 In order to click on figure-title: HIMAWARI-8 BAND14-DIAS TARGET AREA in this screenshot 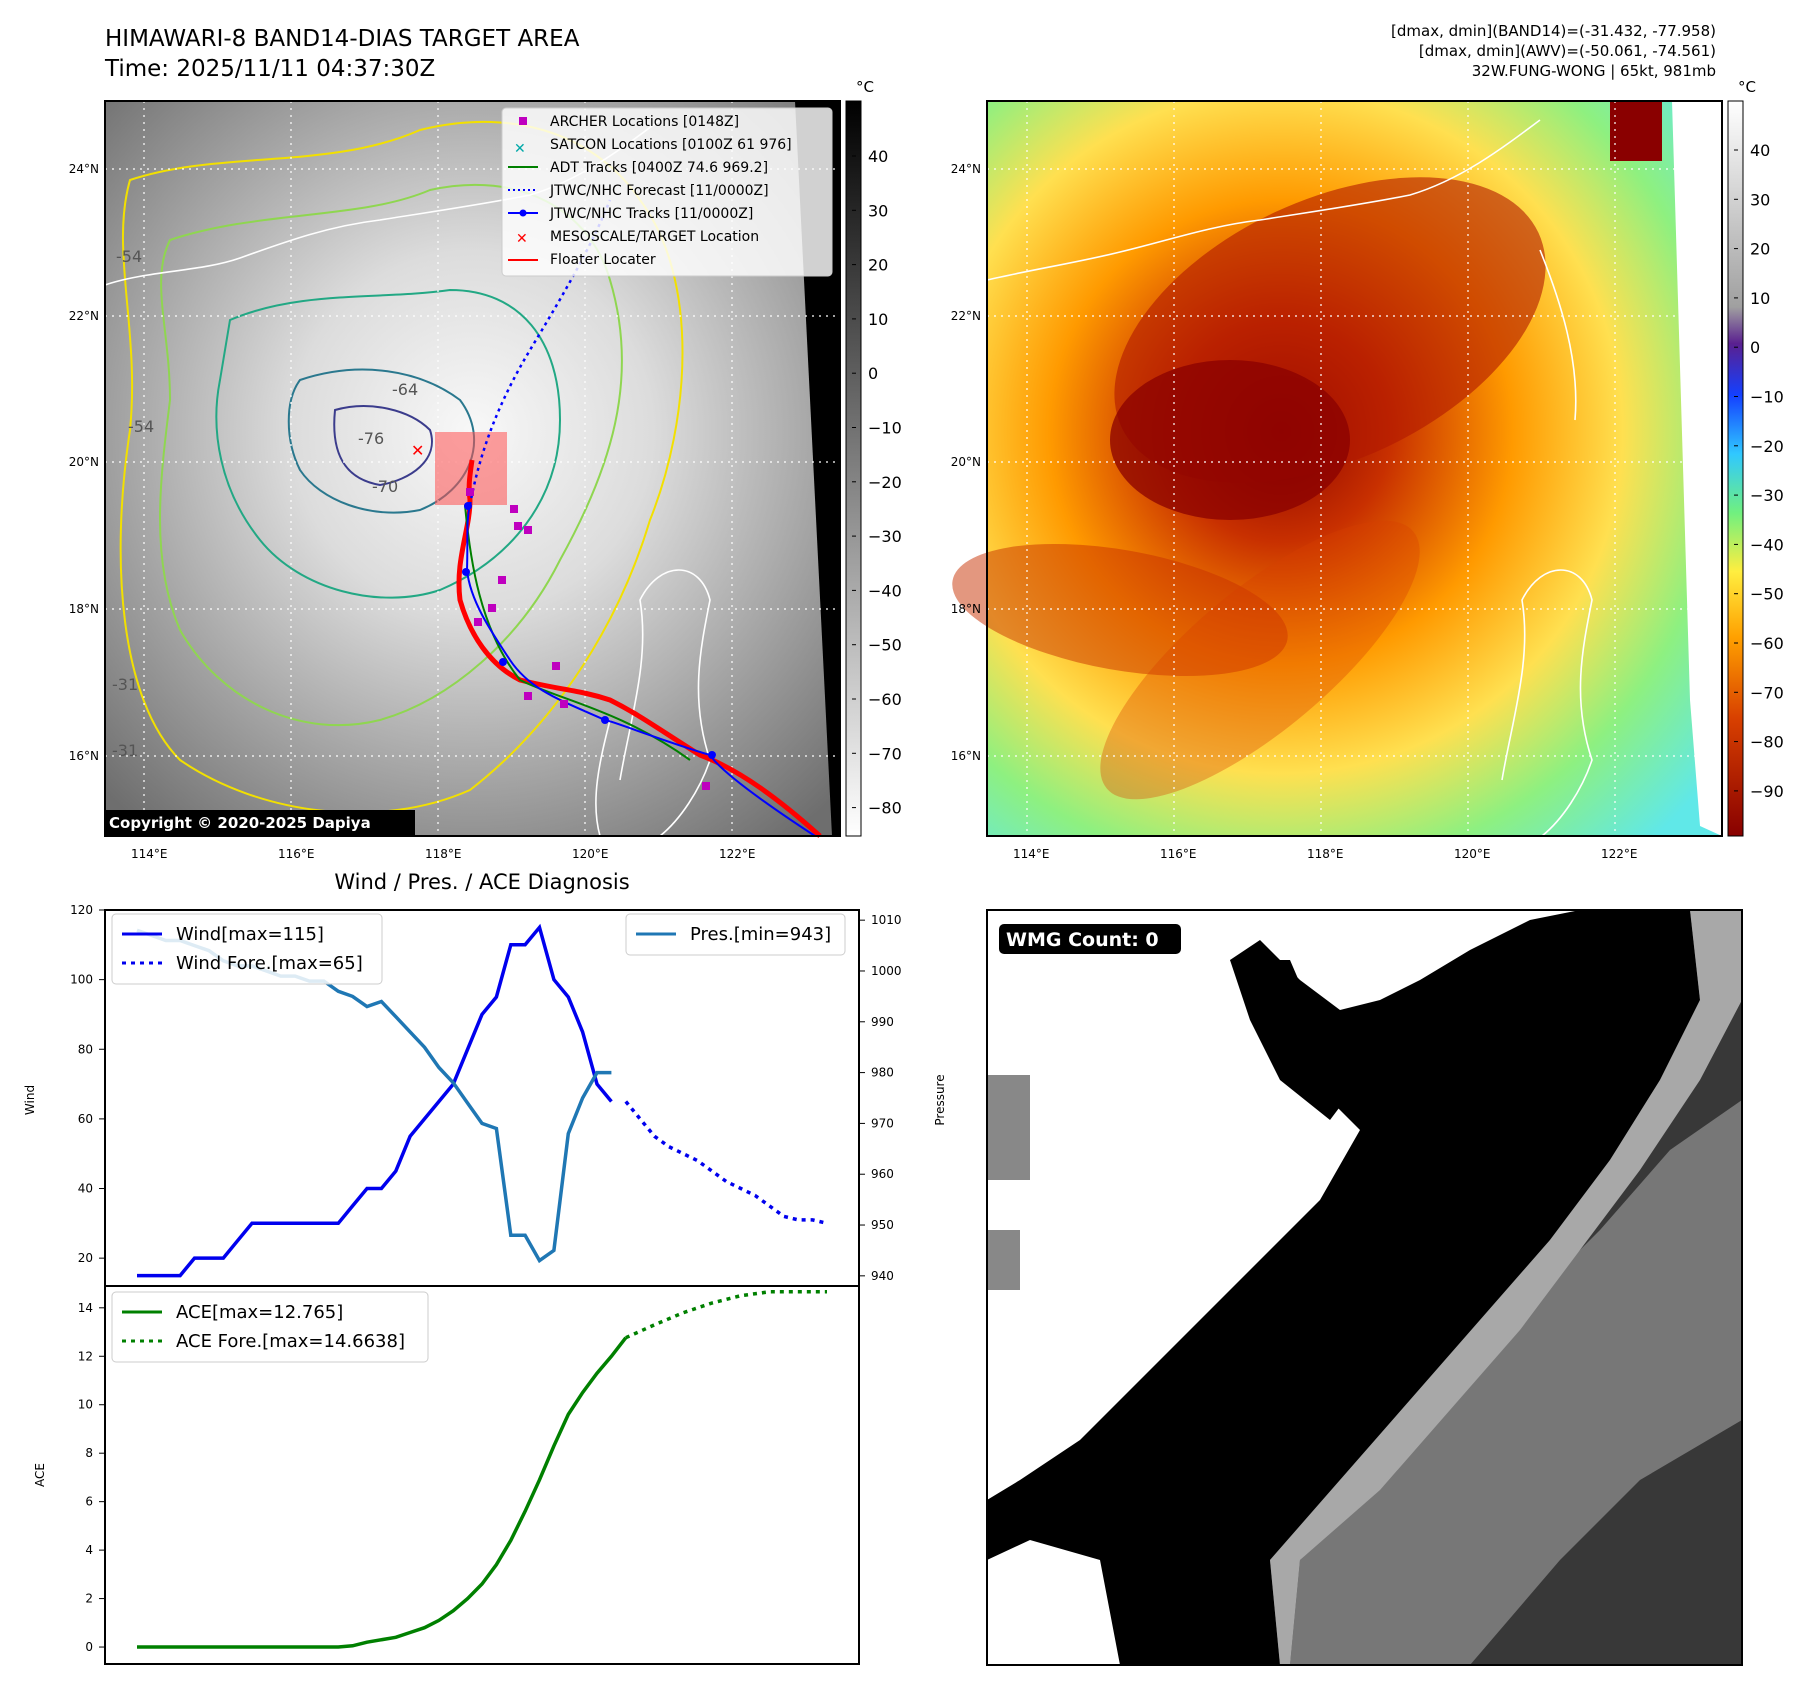, I will do `click(342, 39)`.